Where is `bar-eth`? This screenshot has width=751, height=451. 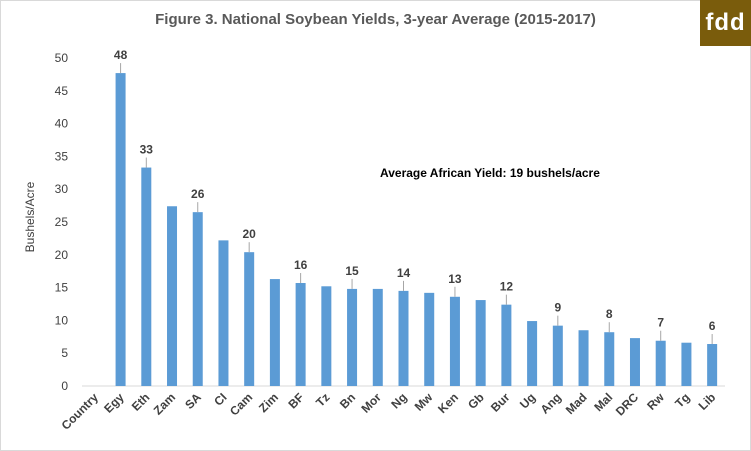
bar-eth is located at coordinates (146, 276).